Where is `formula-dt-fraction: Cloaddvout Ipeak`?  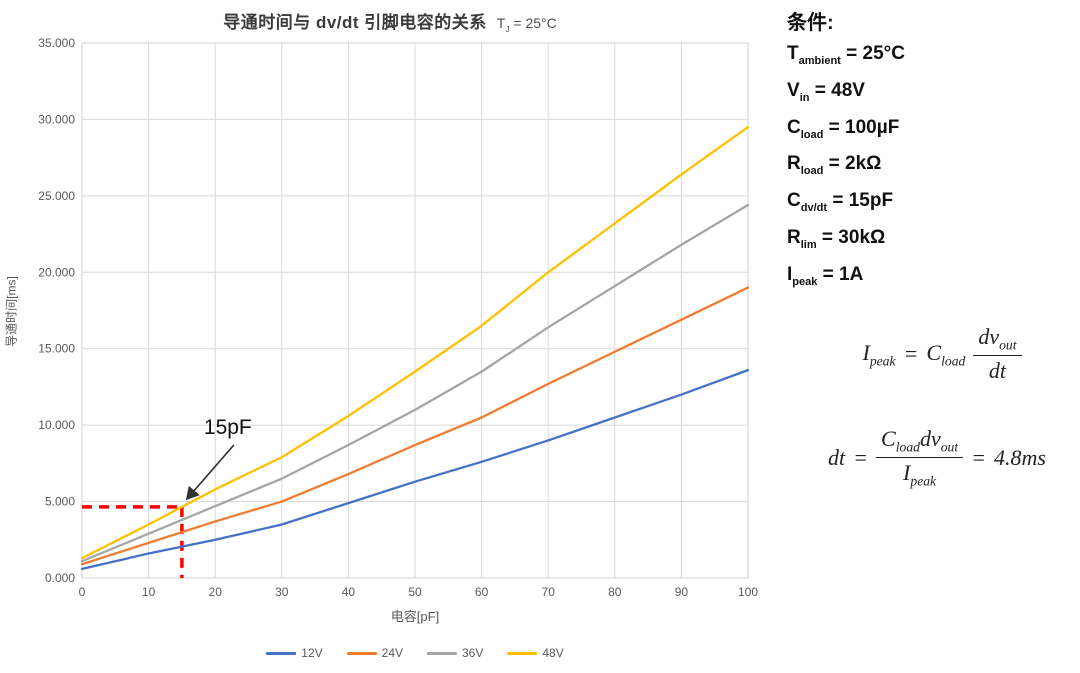 formula-dt-fraction: Cloaddvout Ipeak is located at coordinates (920, 458).